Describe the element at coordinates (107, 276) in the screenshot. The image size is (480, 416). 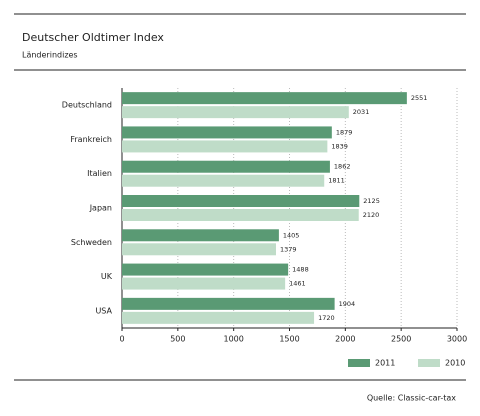
I see `y-tick-label: UK` at that location.